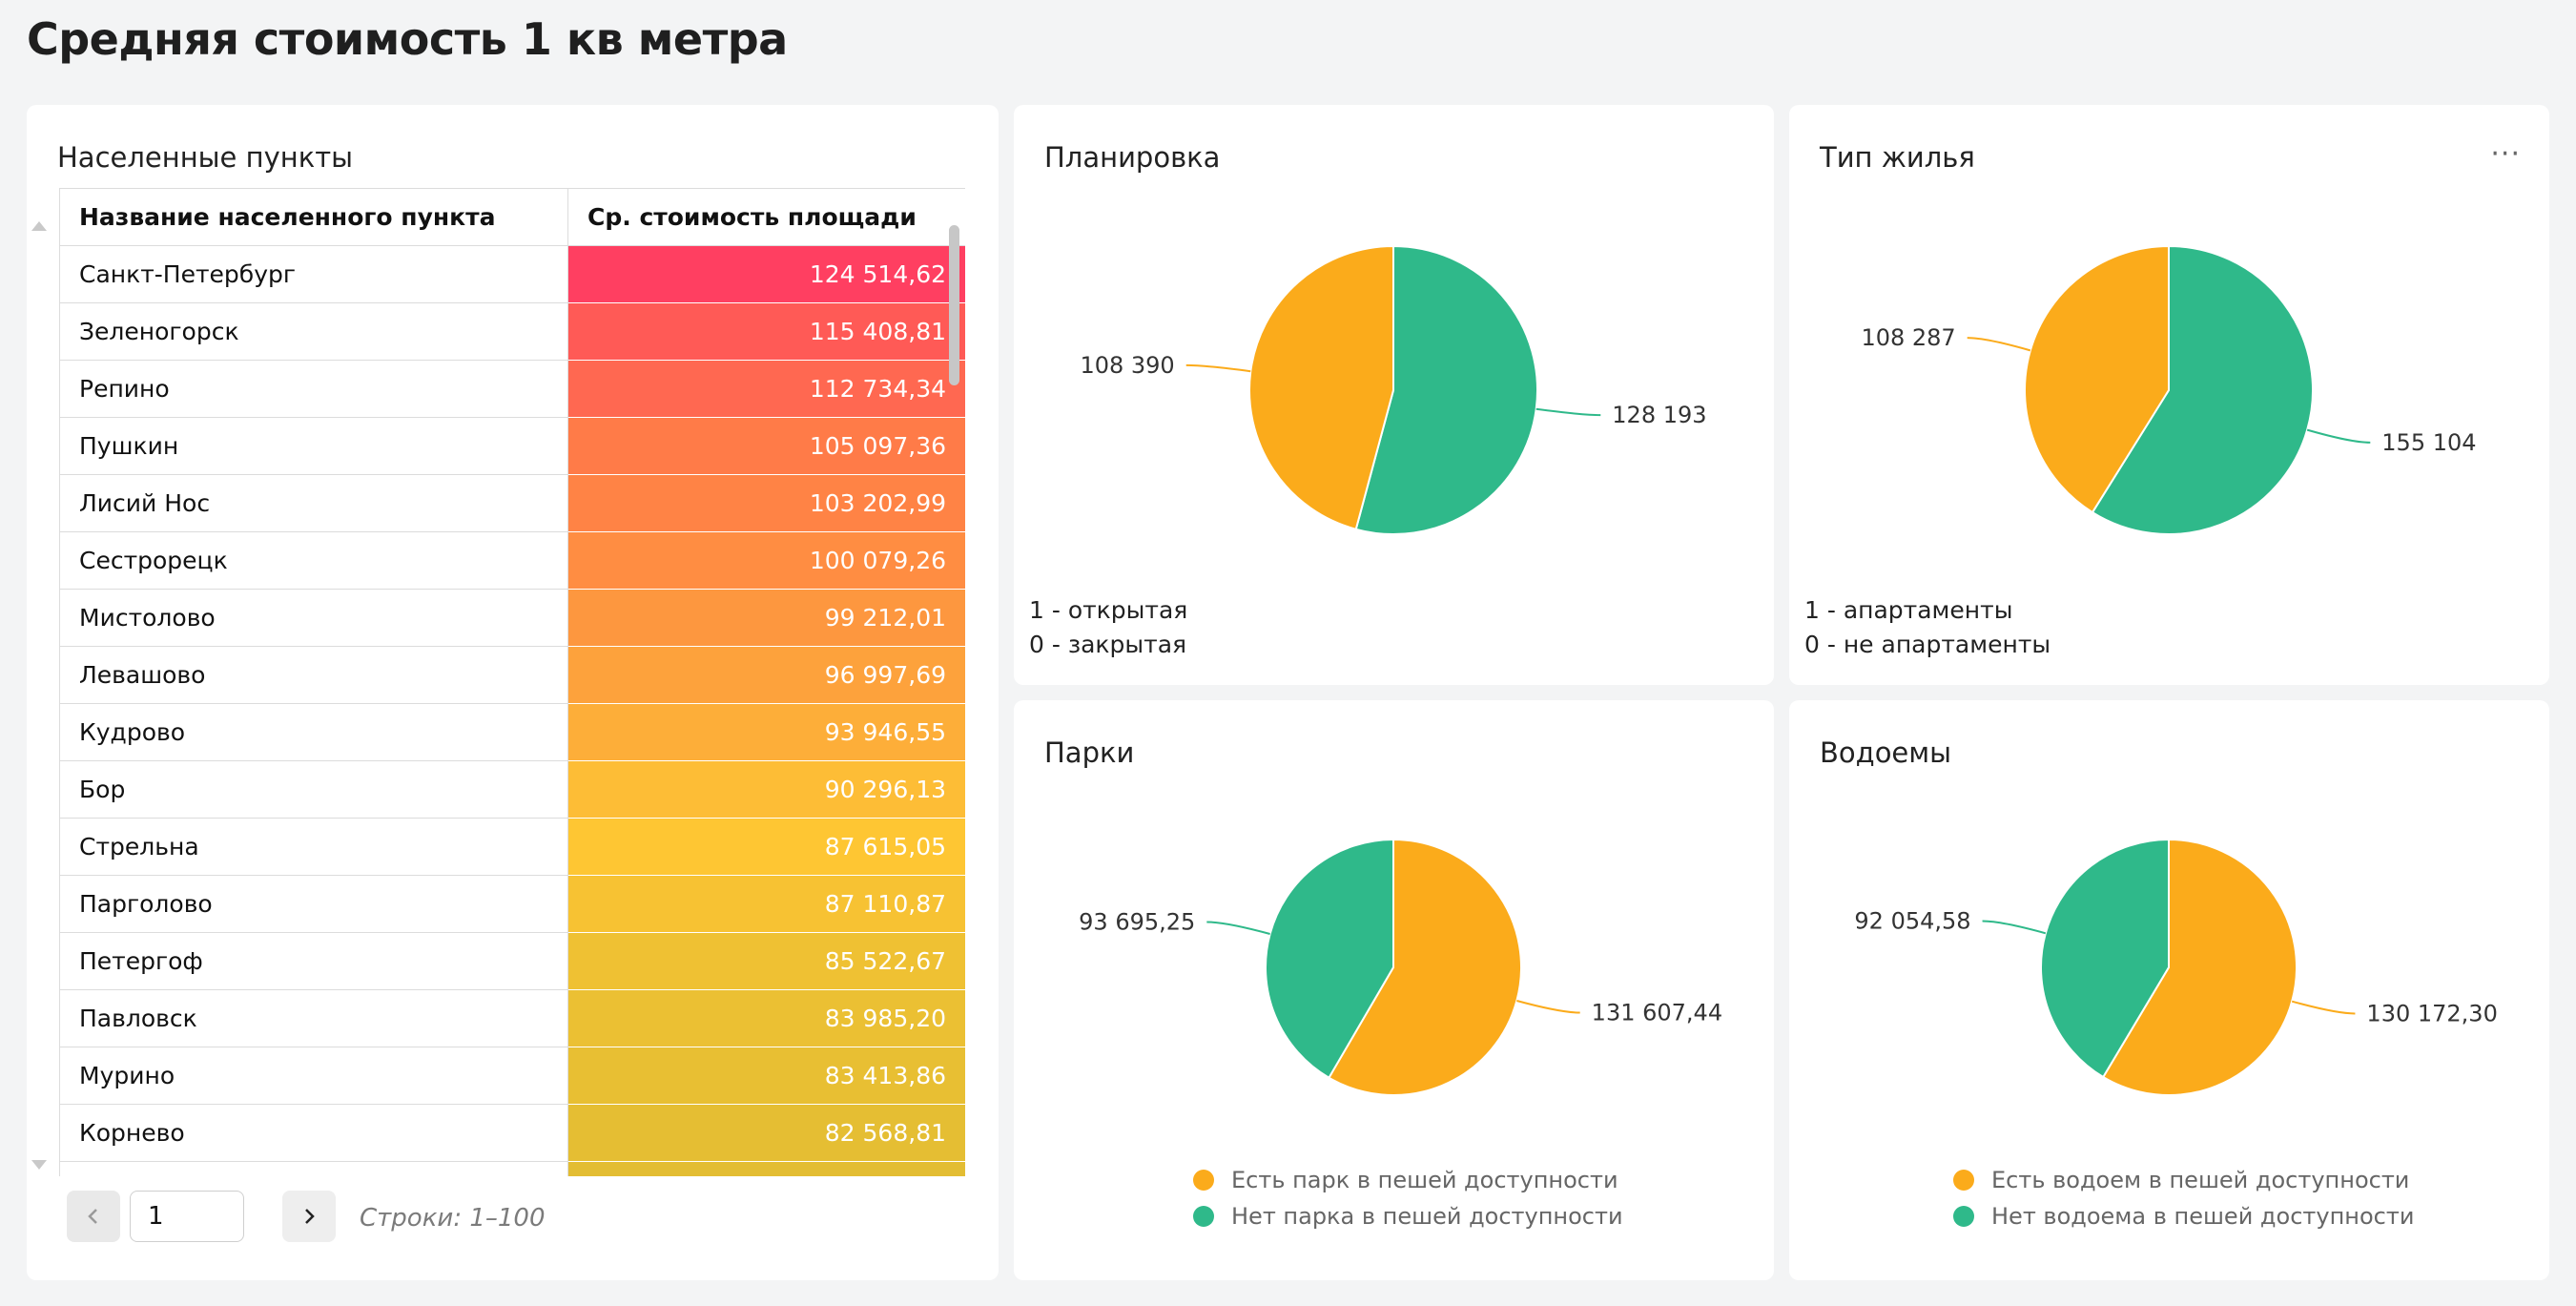  Describe the element at coordinates (2505, 154) in the screenshot. I see `more-options-icon: ···` at that location.